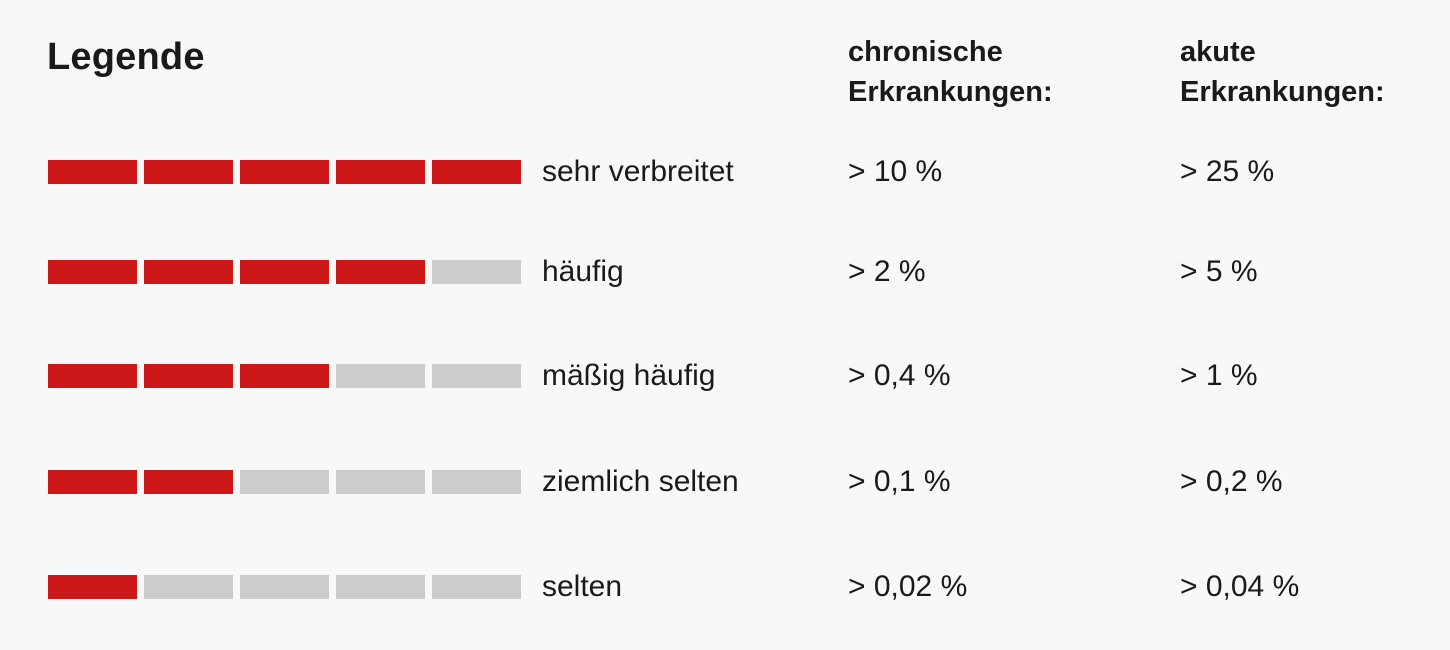  What do you see at coordinates (1218, 52) in the screenshot?
I see `column-header-acute-line1: akute` at bounding box center [1218, 52].